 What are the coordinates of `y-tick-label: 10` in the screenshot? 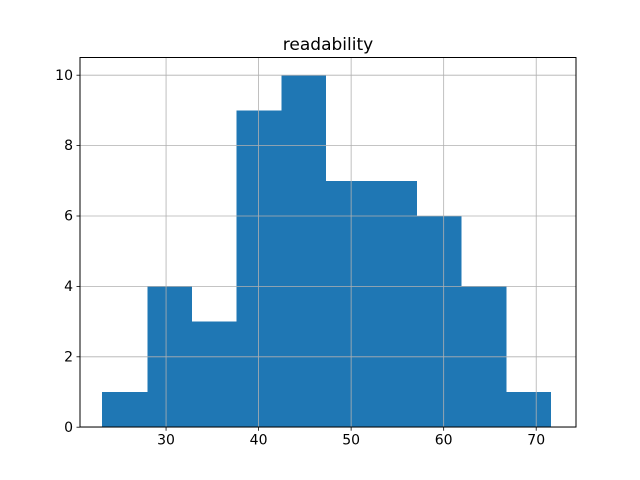 It's located at (64, 76).